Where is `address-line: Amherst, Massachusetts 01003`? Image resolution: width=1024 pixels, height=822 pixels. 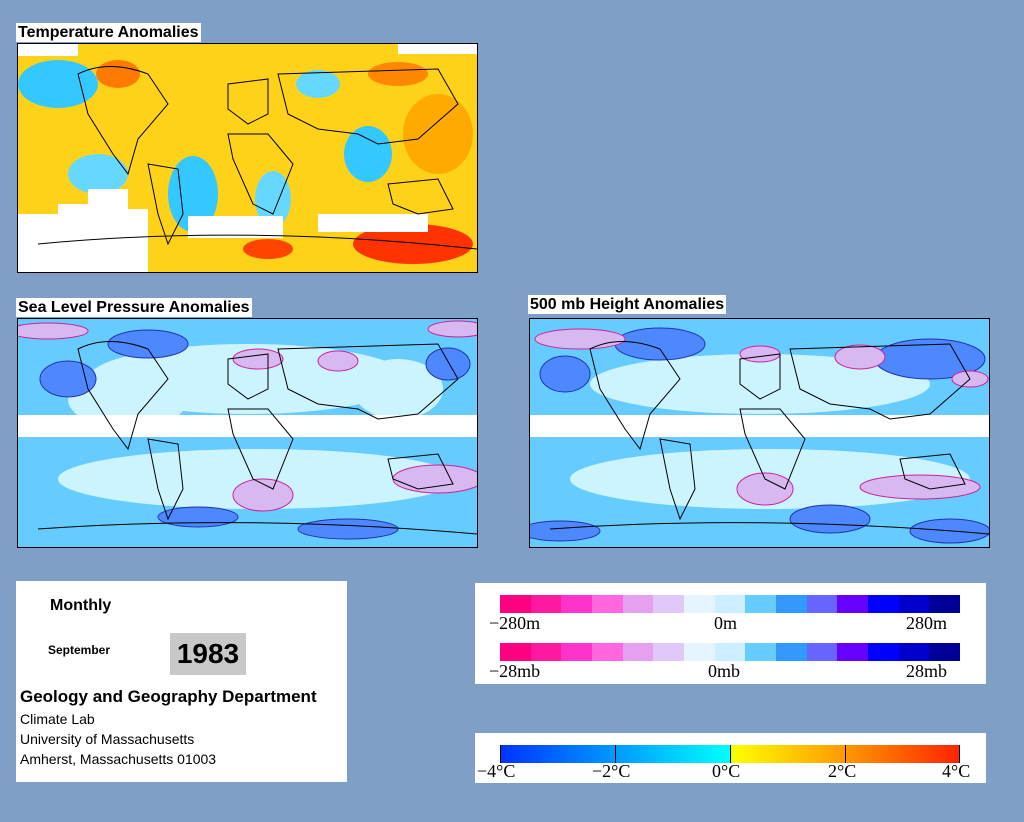 address-line: Amherst, Massachusetts 01003 is located at coordinates (118, 759).